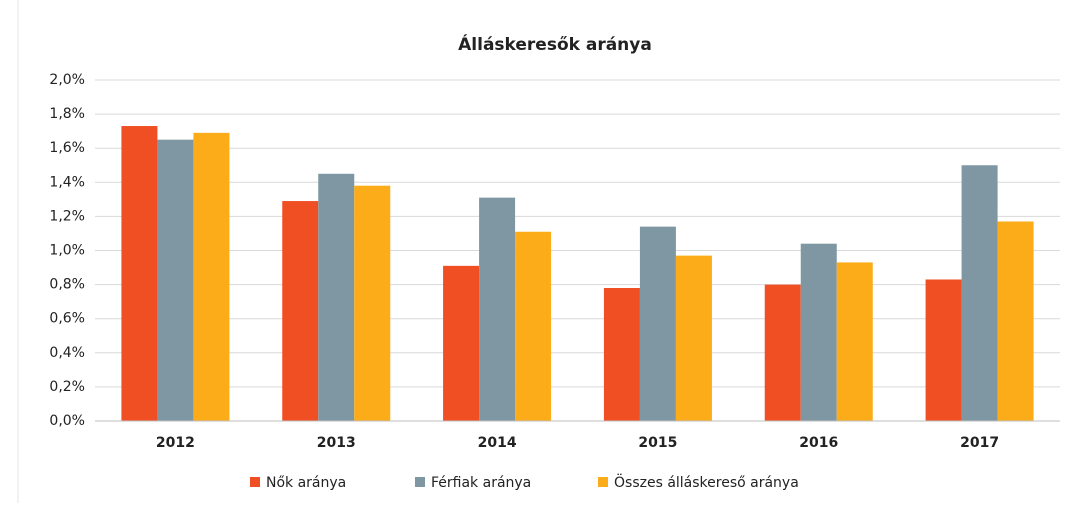 The image size is (1075, 507). What do you see at coordinates (67, 285) in the screenshot?
I see `y-tick-label: 0,8%` at bounding box center [67, 285].